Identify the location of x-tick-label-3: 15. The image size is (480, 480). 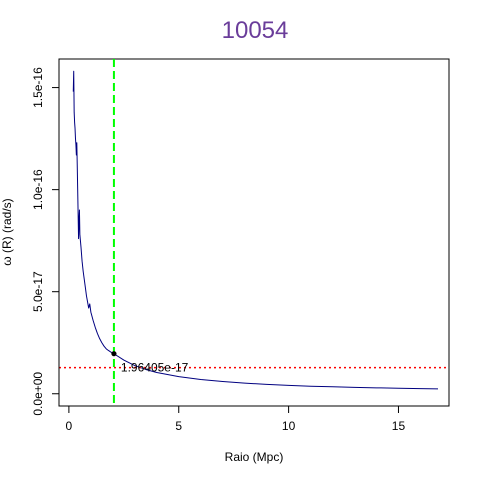
(399, 426).